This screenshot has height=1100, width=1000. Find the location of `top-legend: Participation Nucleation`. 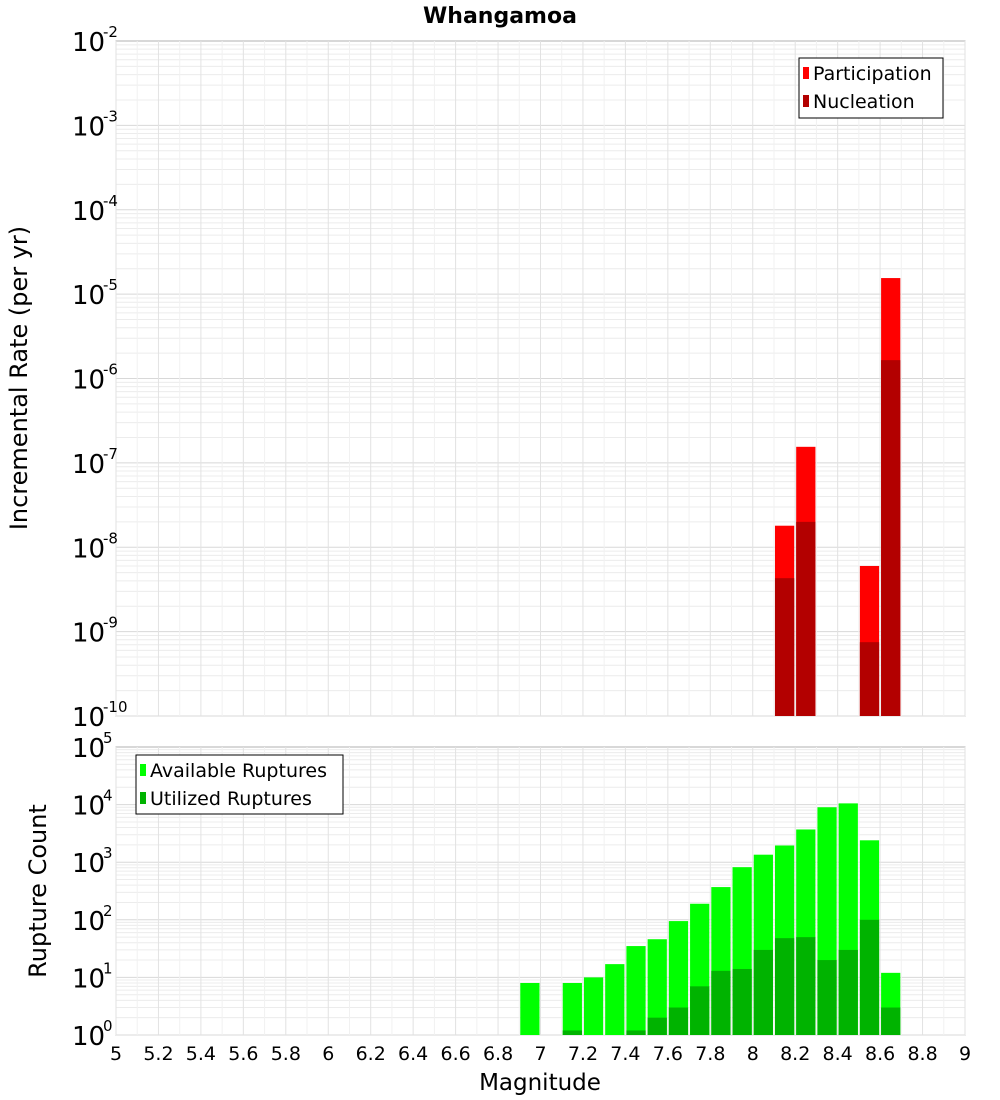

top-legend: Participation Nucleation is located at coordinates (871, 88).